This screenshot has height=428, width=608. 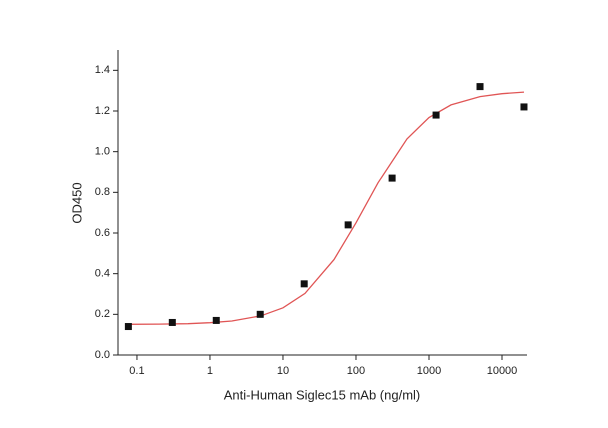 What do you see at coordinates (102, 70) in the screenshot?
I see `y-tick-label: 1.4` at bounding box center [102, 70].